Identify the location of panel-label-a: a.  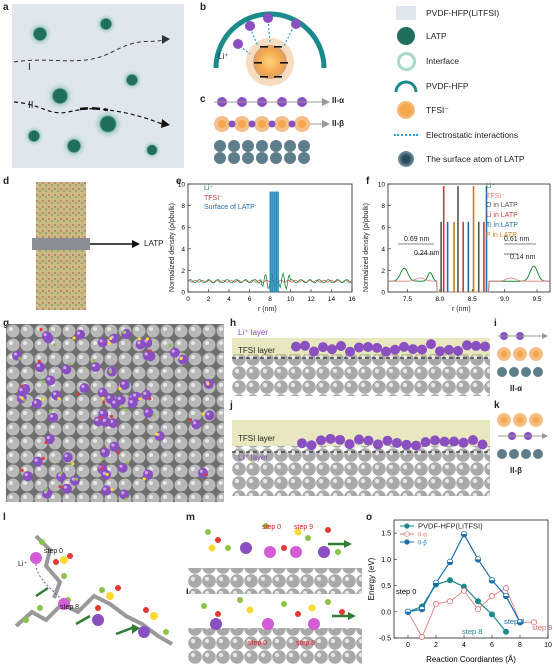
(6, 7).